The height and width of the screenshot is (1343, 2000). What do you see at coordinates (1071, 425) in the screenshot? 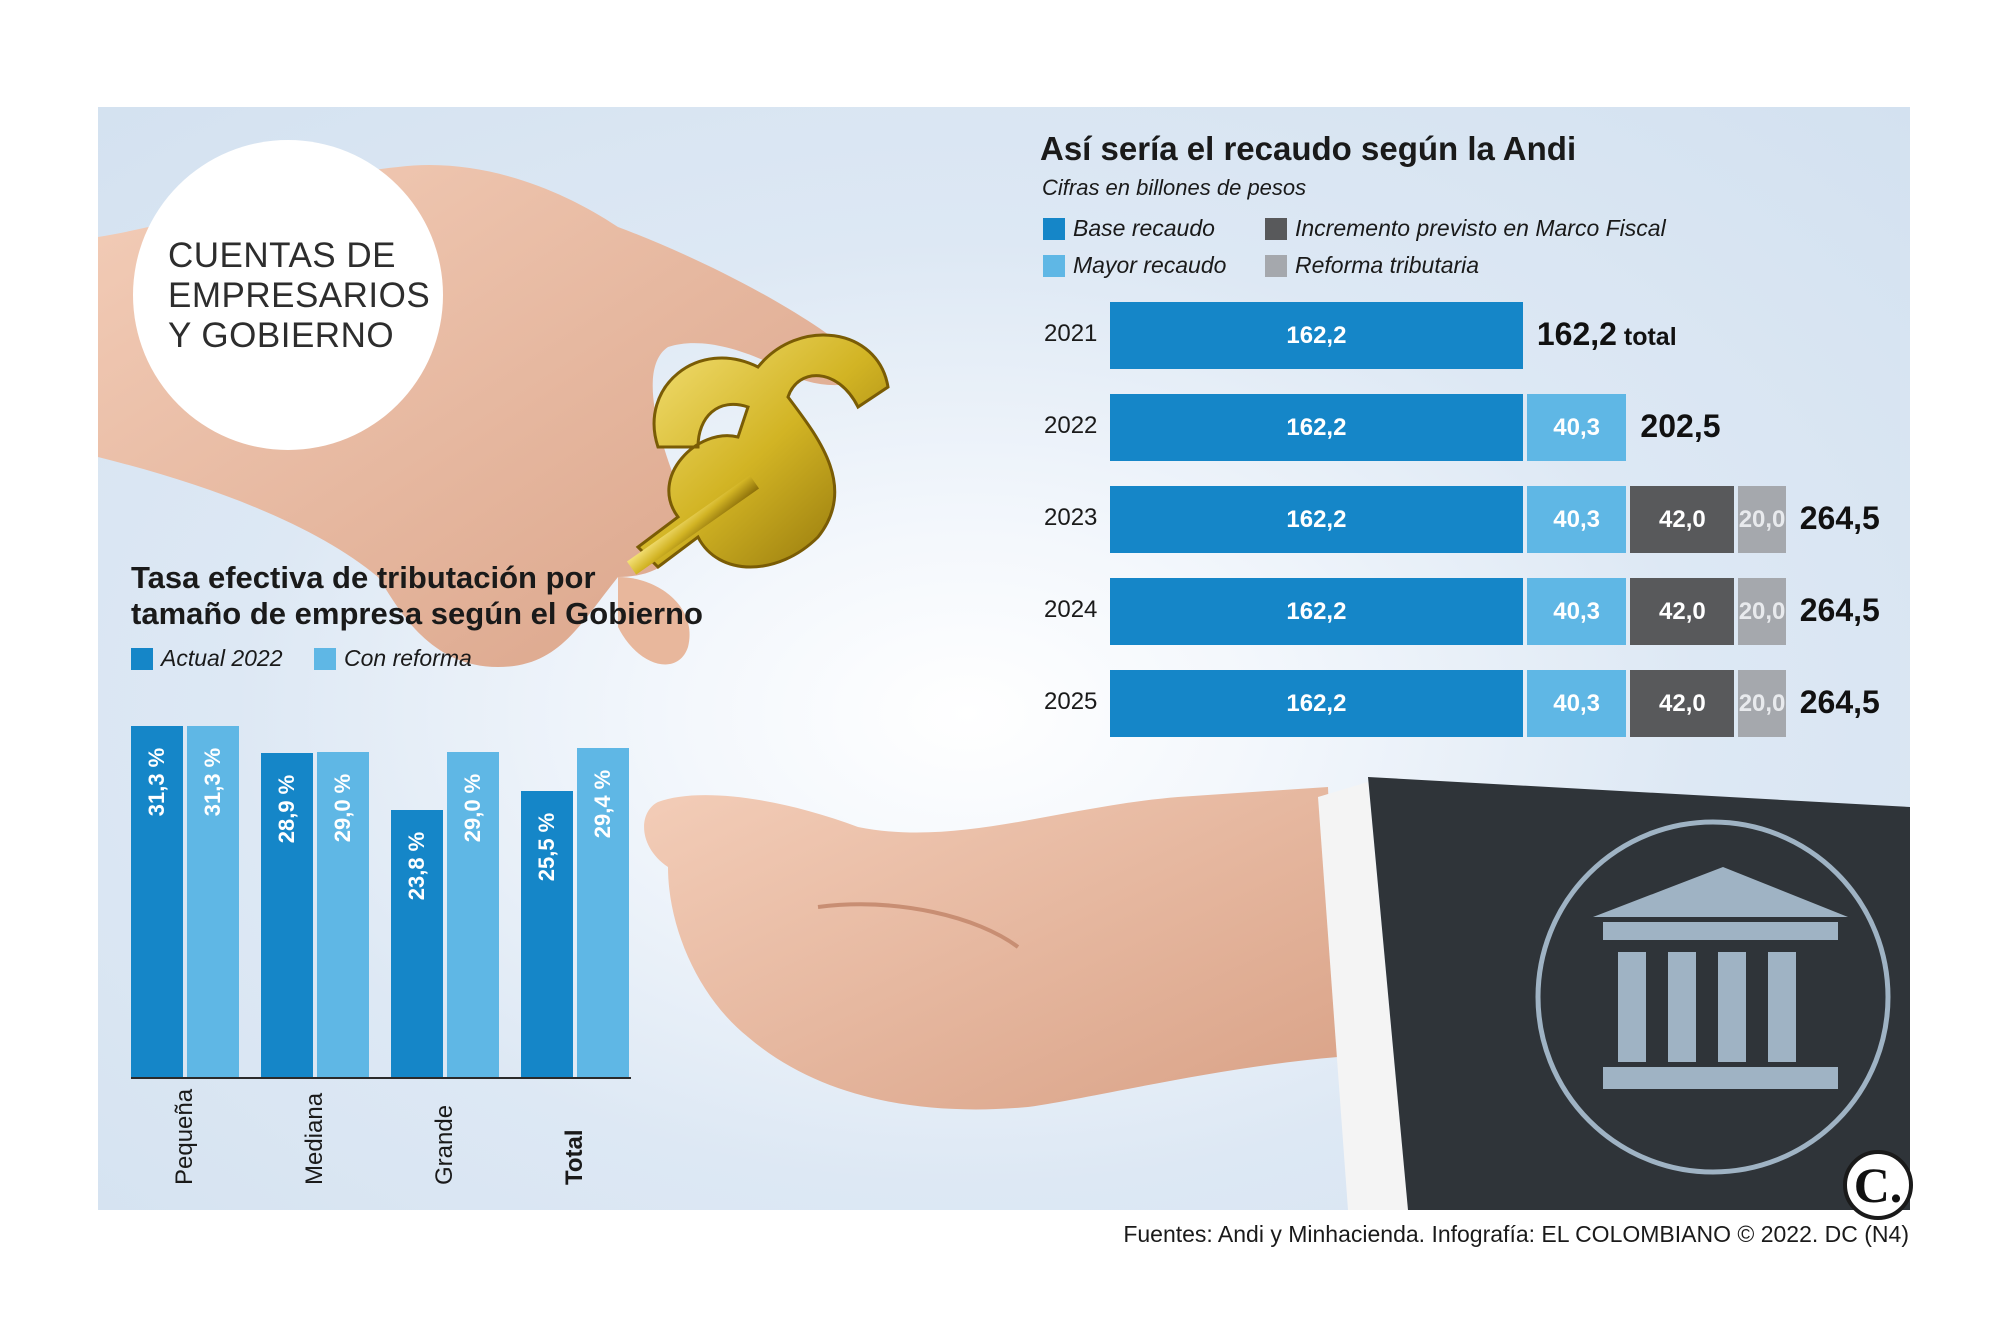
I see `year-label: 2022` at bounding box center [1071, 425].